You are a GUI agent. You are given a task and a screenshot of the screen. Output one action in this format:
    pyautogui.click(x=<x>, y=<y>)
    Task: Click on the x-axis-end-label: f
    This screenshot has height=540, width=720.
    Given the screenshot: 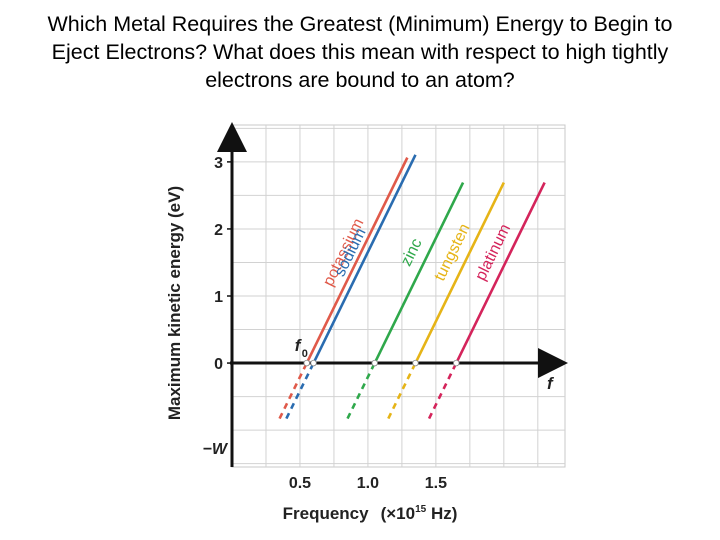 What is the action you would take?
    pyautogui.click(x=551, y=383)
    